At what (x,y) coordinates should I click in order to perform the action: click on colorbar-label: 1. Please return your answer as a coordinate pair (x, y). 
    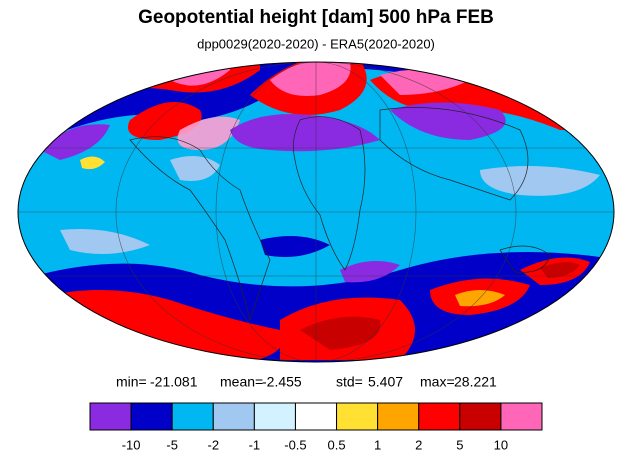
    Looking at the image, I should click on (377, 444).